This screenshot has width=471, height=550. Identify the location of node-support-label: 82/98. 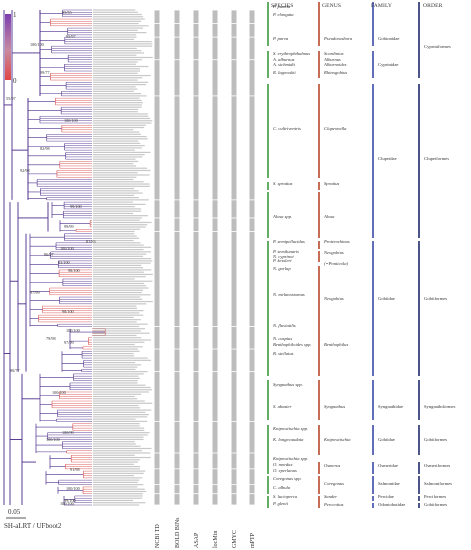
(45, 148).